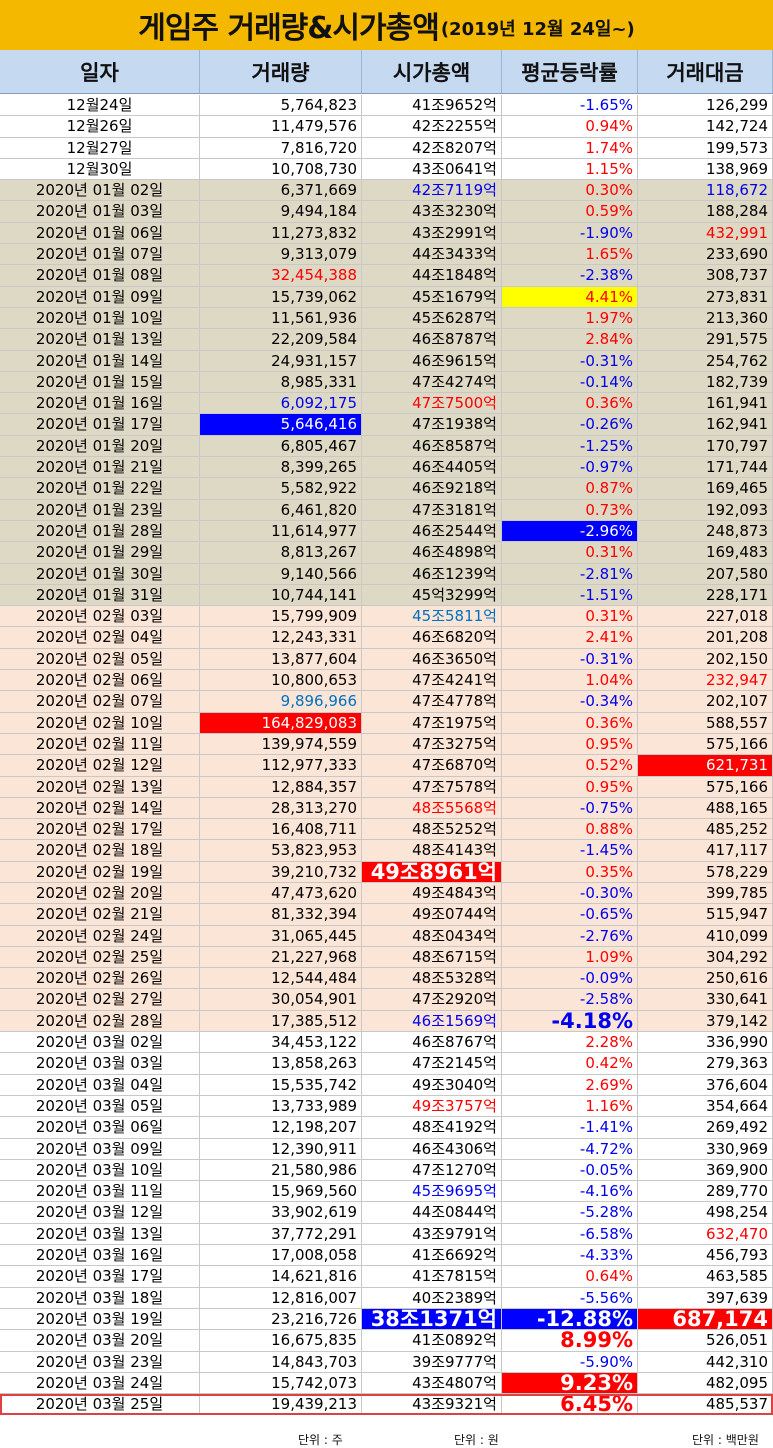 Image resolution: width=773 pixels, height=1448 pixels. Describe the element at coordinates (705, 254) in the screenshot. I see `cell-trade-amount: 233,690` at that location.